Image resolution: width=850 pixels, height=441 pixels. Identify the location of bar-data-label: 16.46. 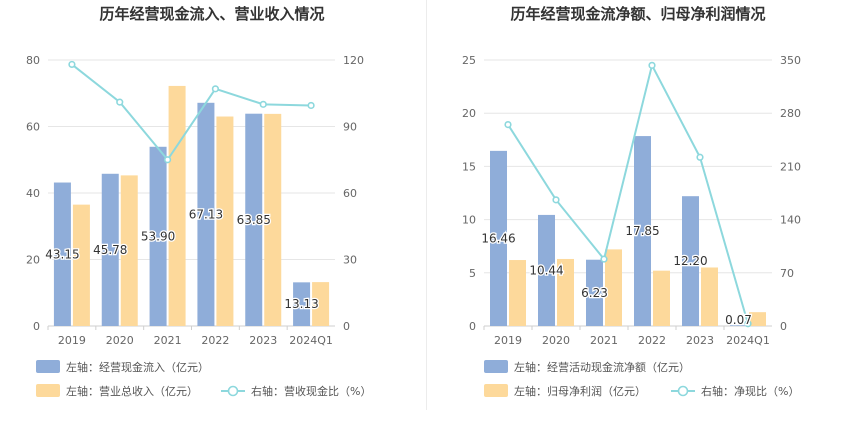
(498, 238).